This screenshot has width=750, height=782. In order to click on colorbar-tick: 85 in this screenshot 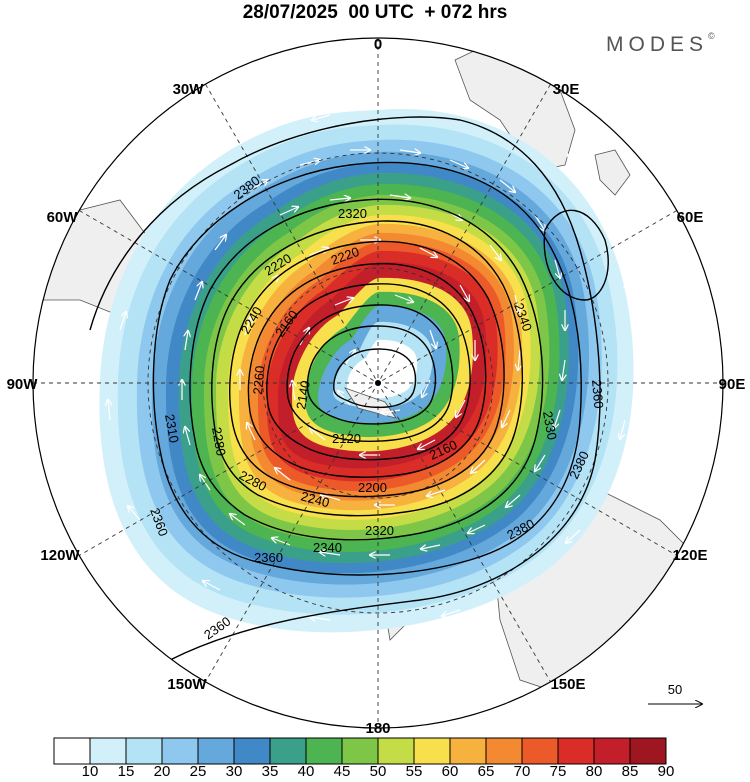, I will do `click(630, 771)`.